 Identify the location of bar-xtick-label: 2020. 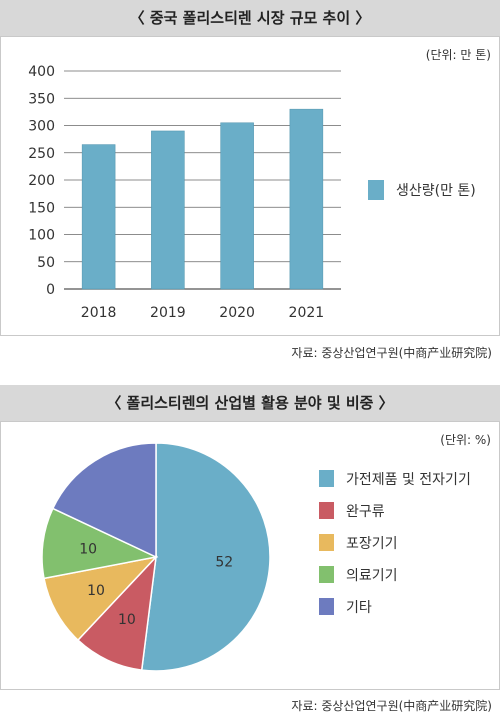
(237, 313).